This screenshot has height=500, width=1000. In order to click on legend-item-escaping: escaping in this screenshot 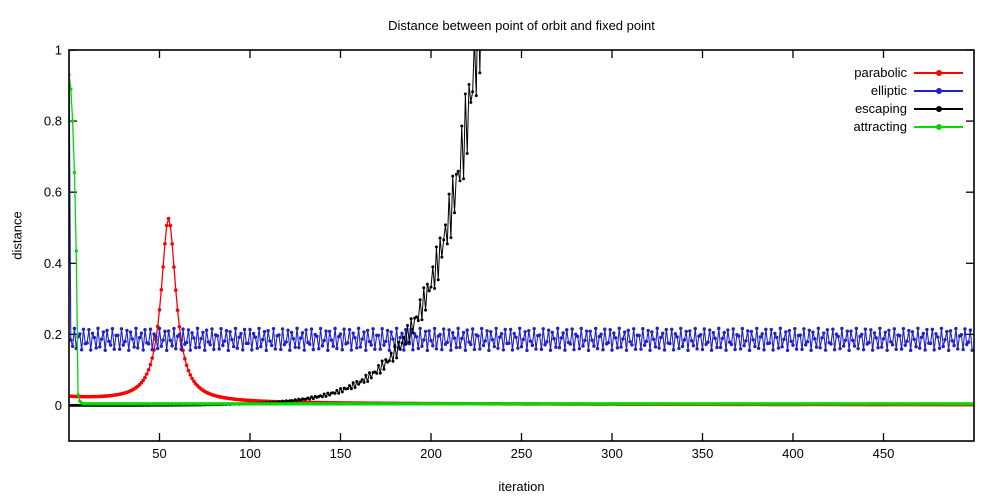, I will do `click(870, 109)`.